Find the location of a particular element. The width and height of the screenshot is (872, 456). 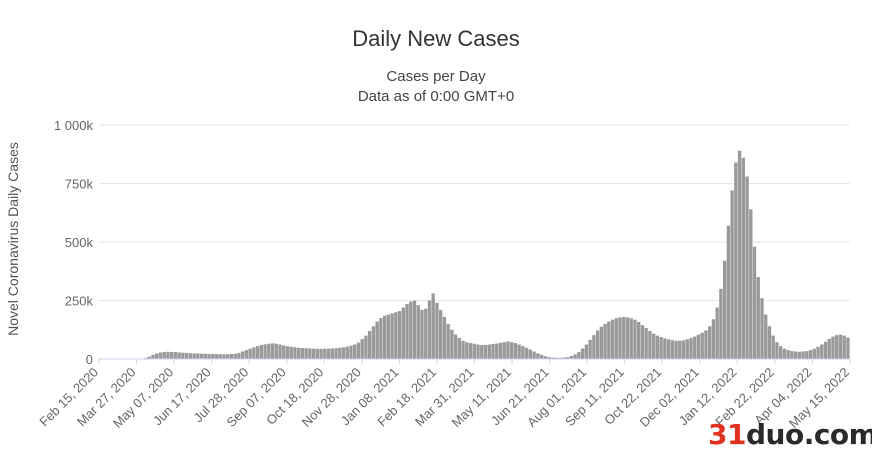

watermark-part-1: 31 is located at coordinates (727, 434).